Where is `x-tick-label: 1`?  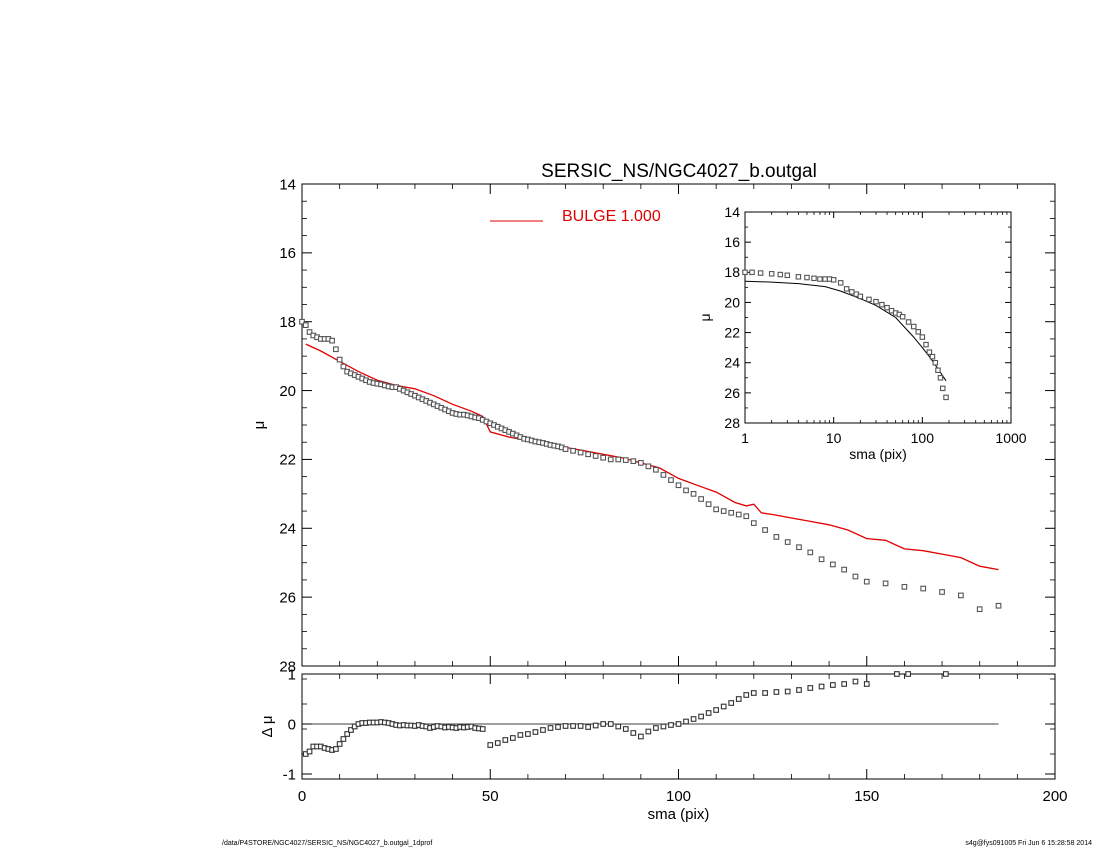
x-tick-label: 1 is located at coordinates (745, 438).